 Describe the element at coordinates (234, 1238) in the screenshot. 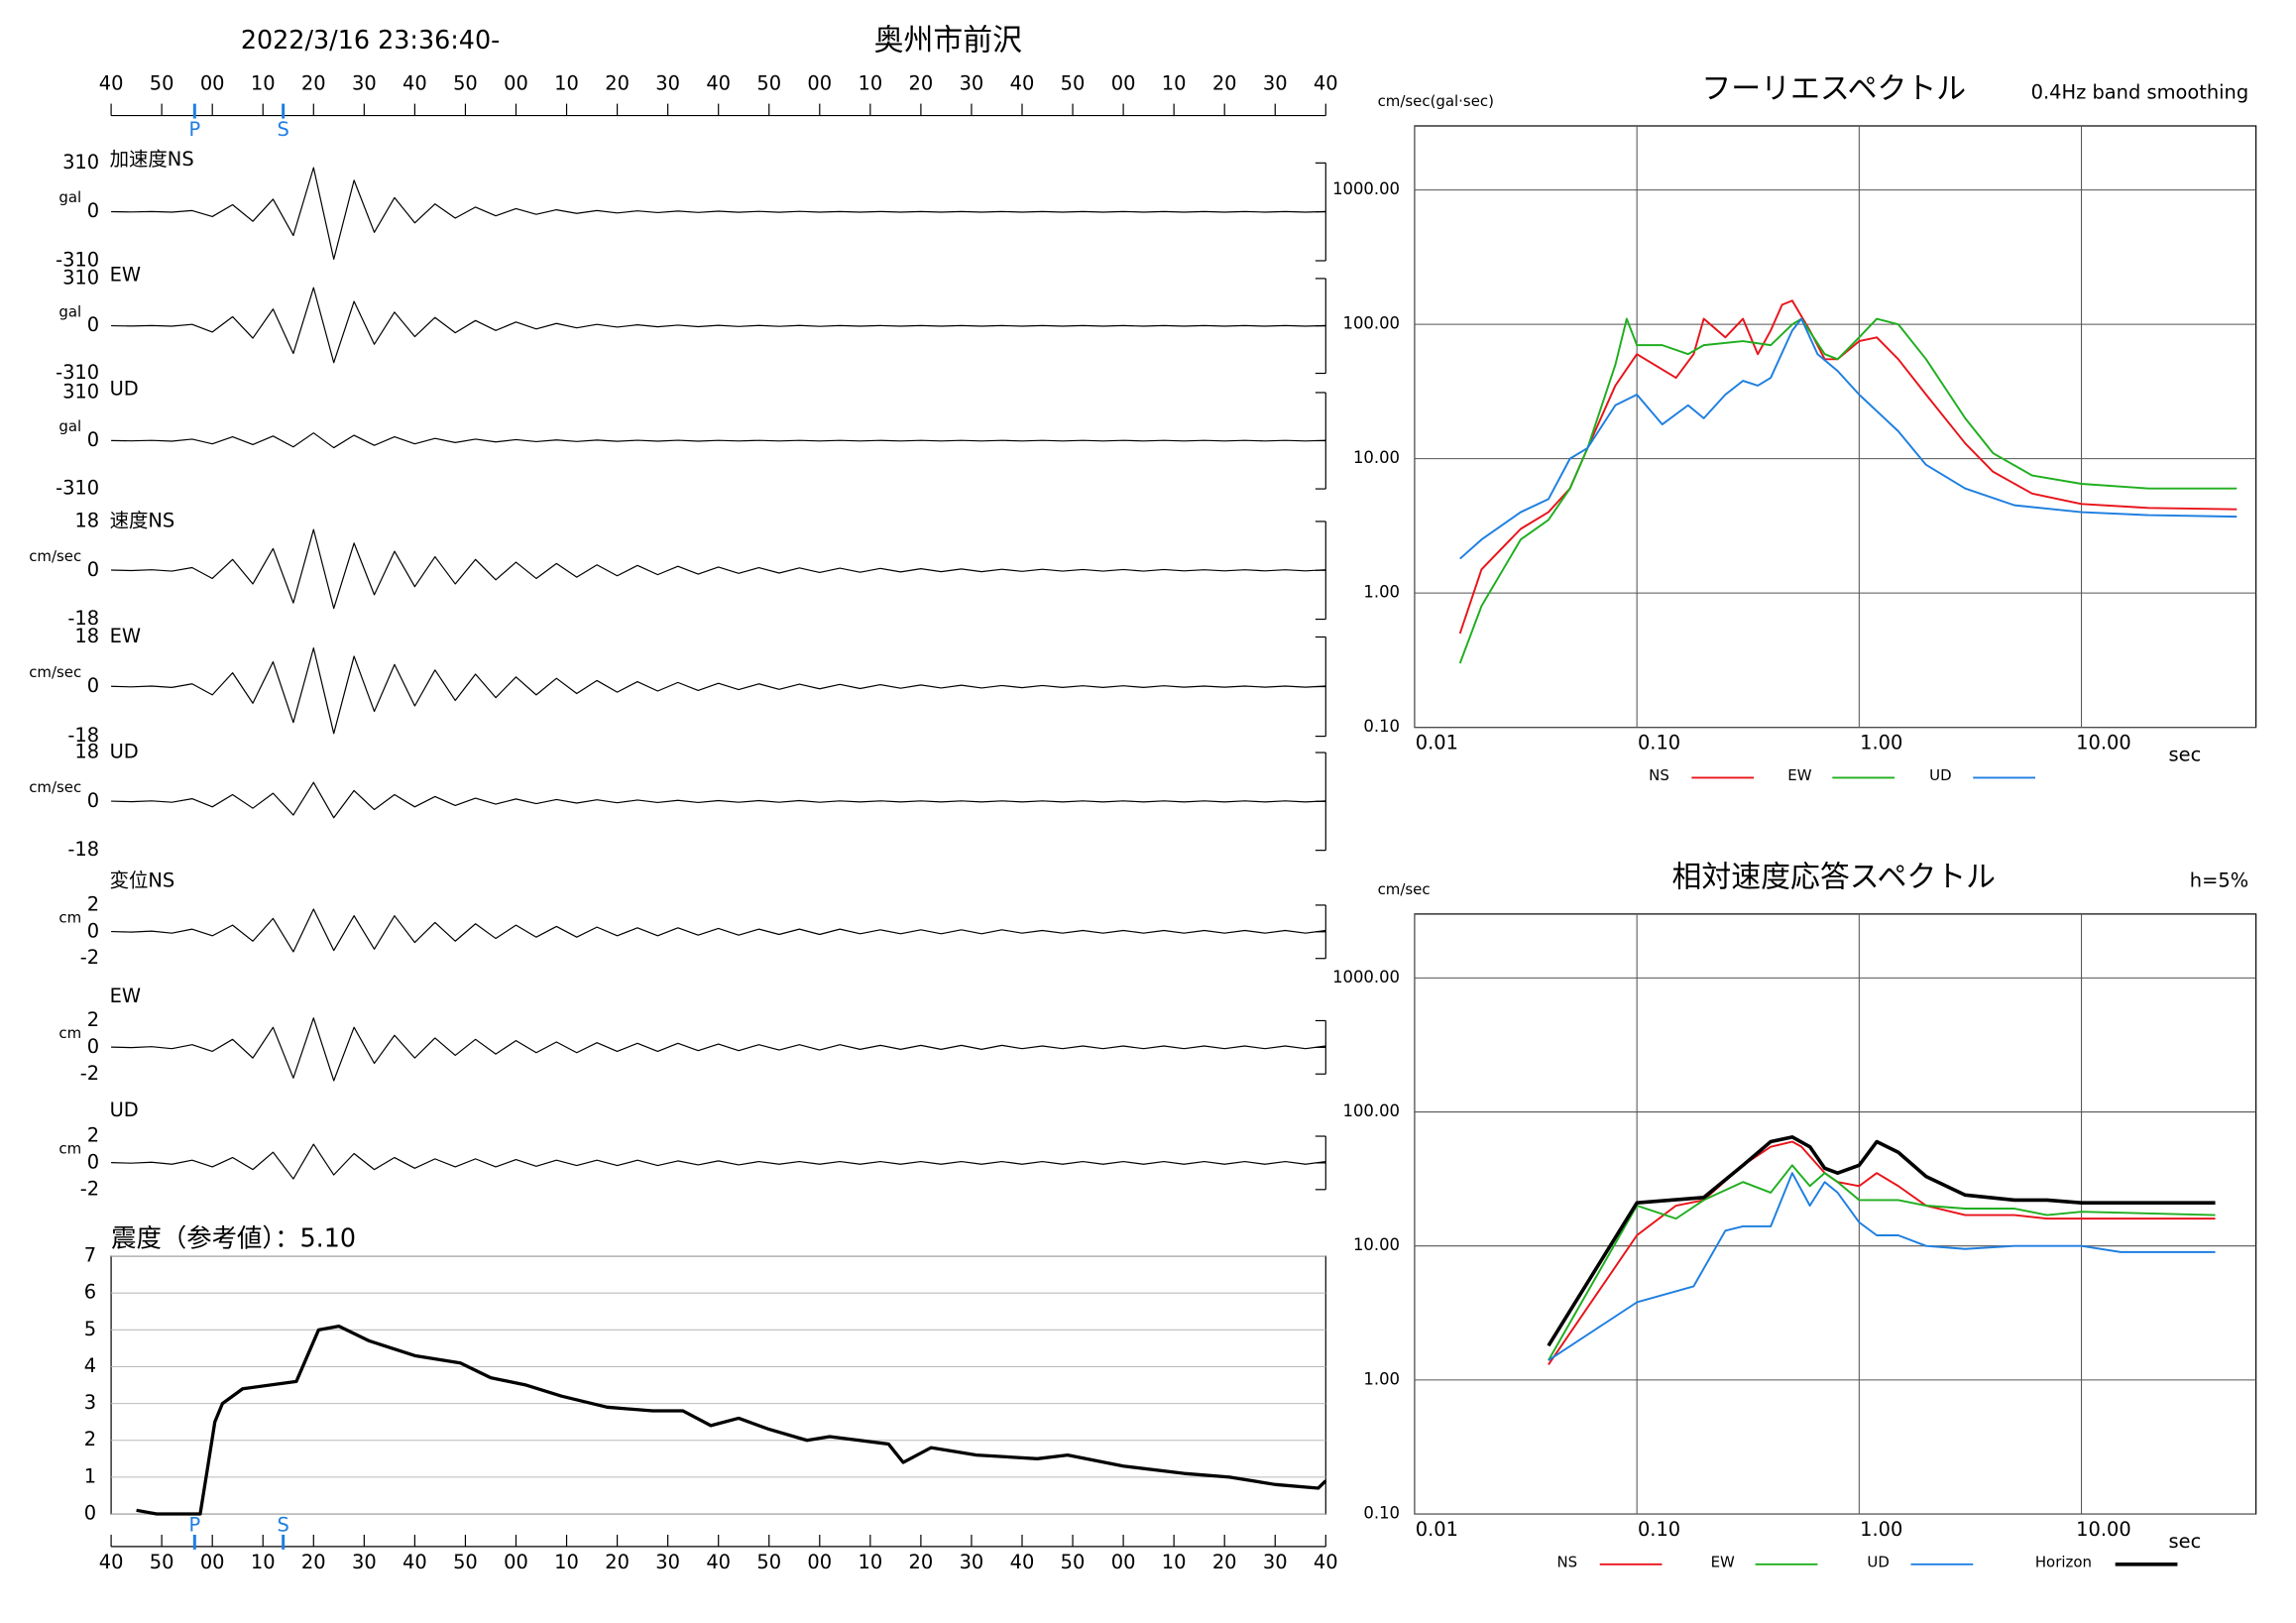

I see `chart-title: 震度（参考値）：5.10` at that location.